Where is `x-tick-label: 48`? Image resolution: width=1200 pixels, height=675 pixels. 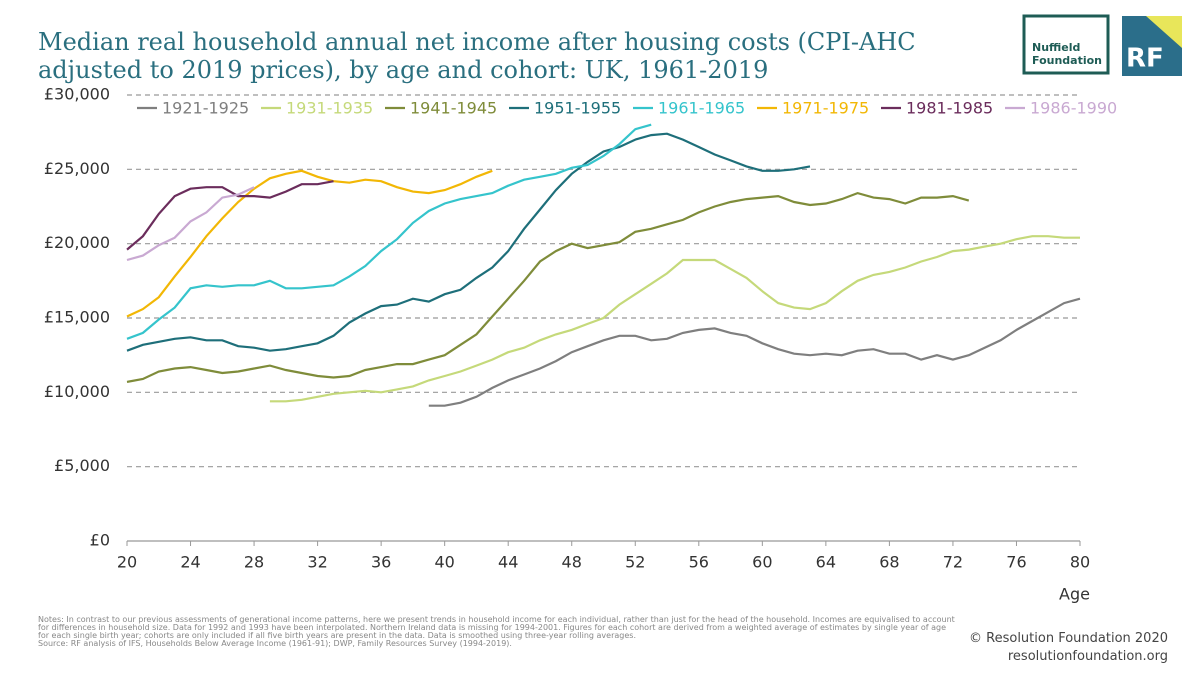
x-tick-label: 48 is located at coordinates (572, 562).